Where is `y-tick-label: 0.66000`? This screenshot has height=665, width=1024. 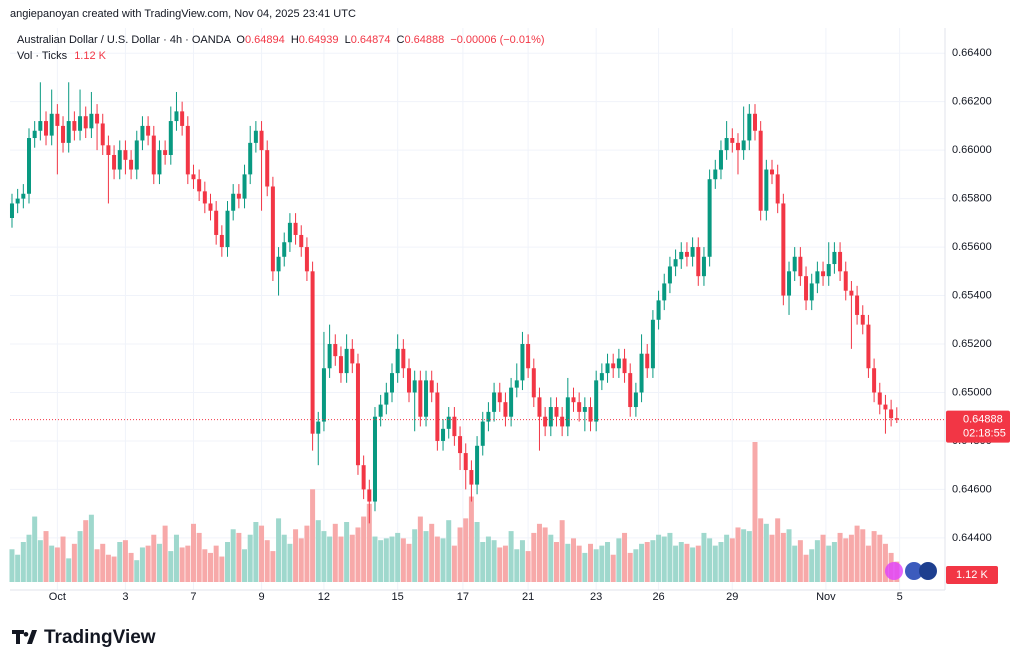
y-tick-label: 0.66000 is located at coordinates (972, 150).